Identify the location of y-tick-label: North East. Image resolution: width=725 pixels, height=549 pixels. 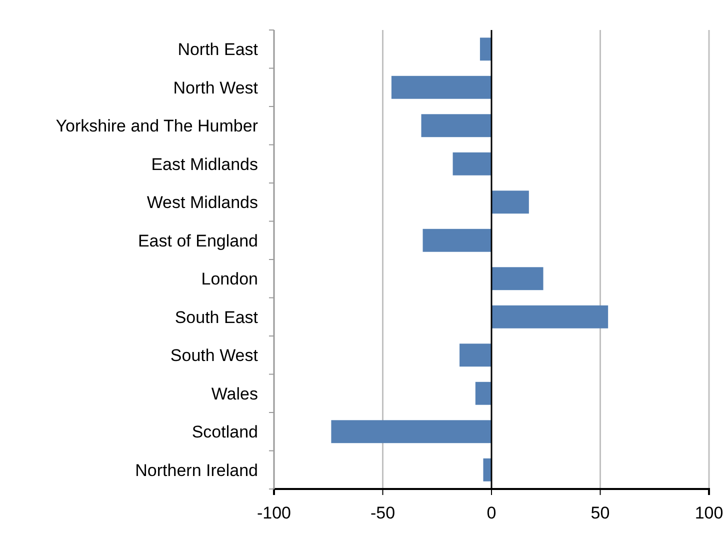
(218, 50).